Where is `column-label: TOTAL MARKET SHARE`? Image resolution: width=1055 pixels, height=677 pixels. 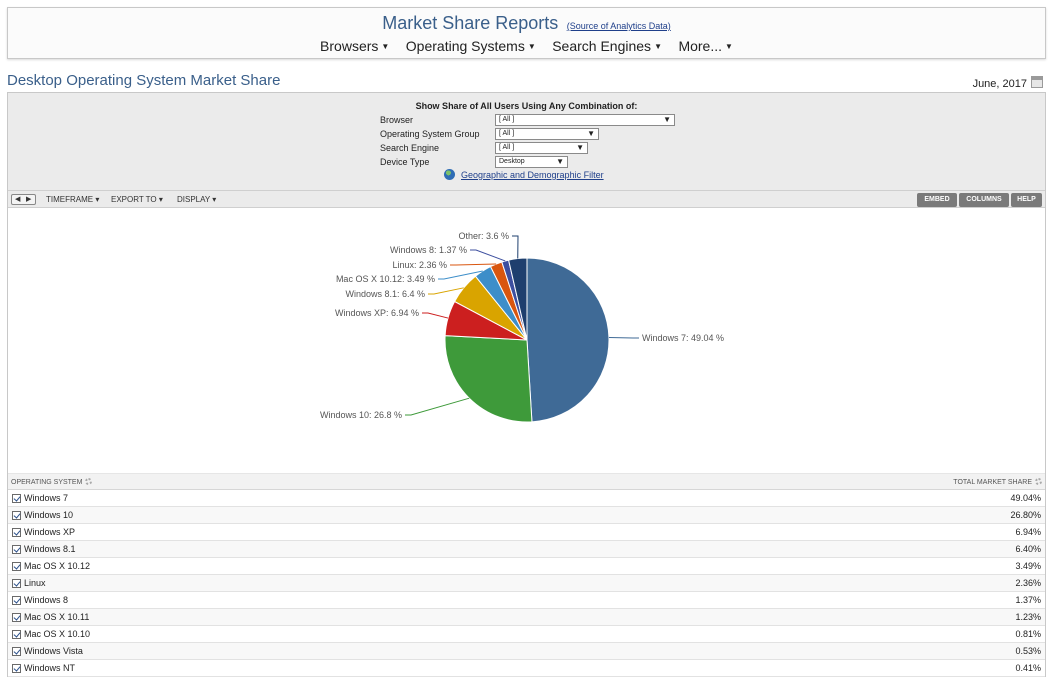
column-label: TOTAL MARKET SHARE is located at coordinates (992, 482).